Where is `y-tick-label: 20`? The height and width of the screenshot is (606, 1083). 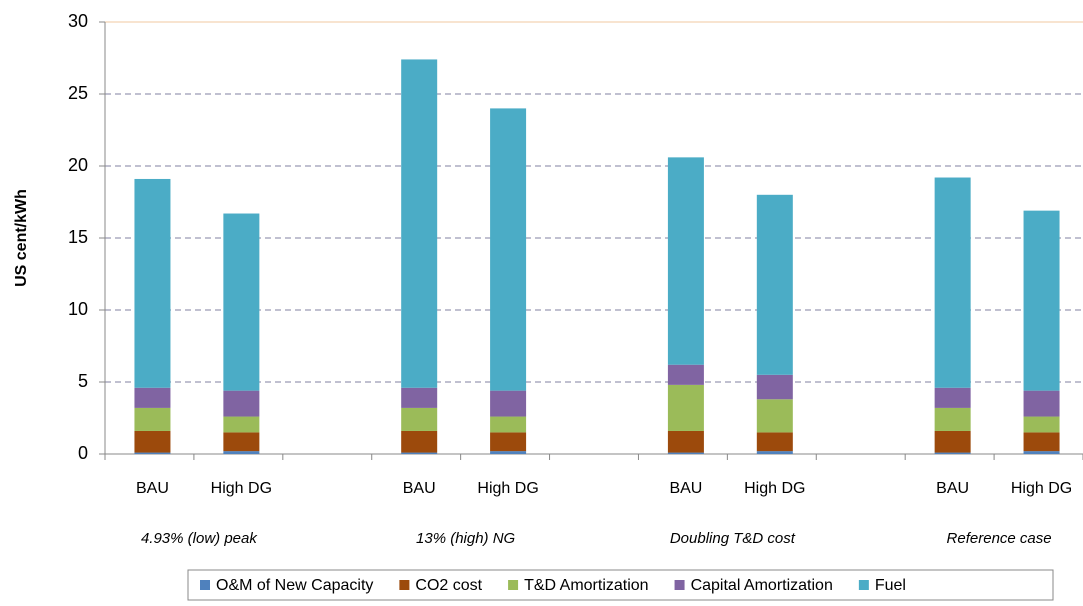 y-tick-label: 20 is located at coordinates (78, 165).